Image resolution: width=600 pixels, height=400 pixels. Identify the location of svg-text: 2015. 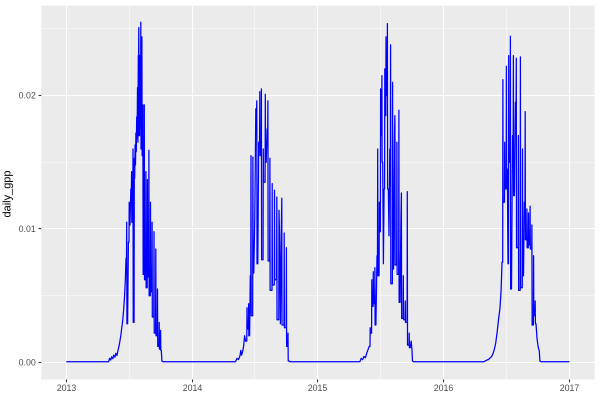
(318, 388).